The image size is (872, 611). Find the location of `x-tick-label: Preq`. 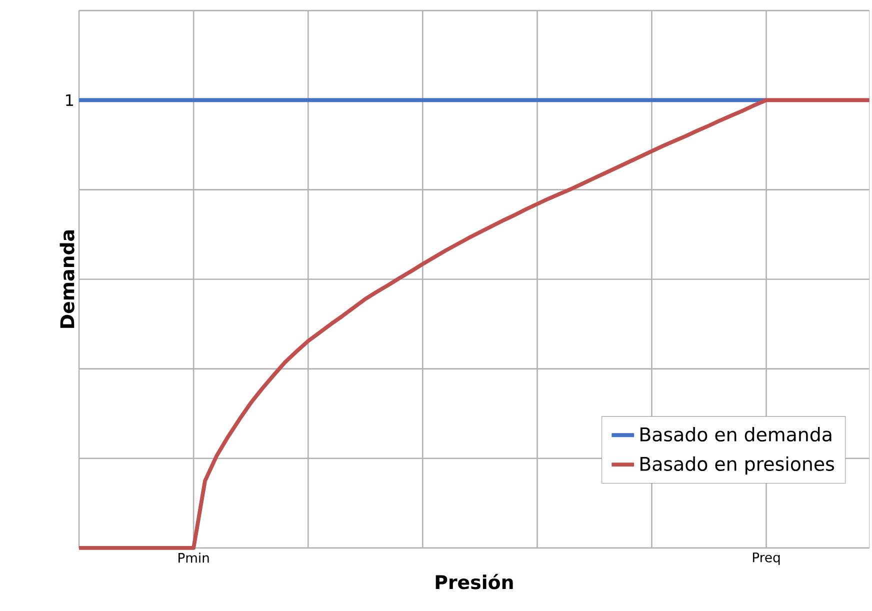

x-tick-label: Preq is located at coordinates (766, 558).